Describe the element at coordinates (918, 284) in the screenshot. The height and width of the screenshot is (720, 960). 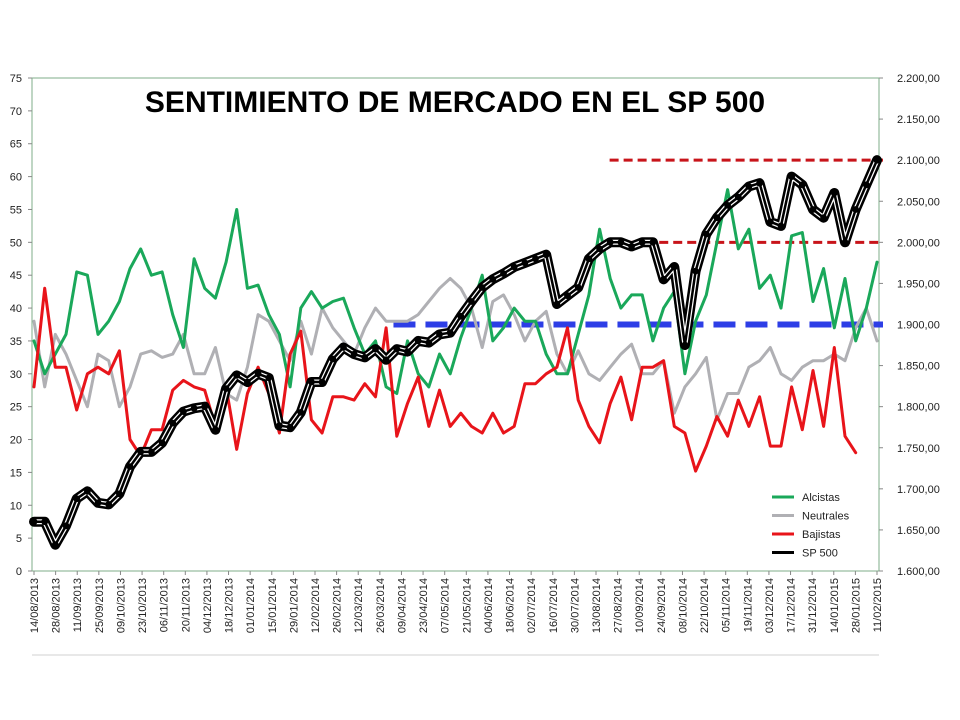
I see `right-axis-tick-label: 1.950,00` at that location.